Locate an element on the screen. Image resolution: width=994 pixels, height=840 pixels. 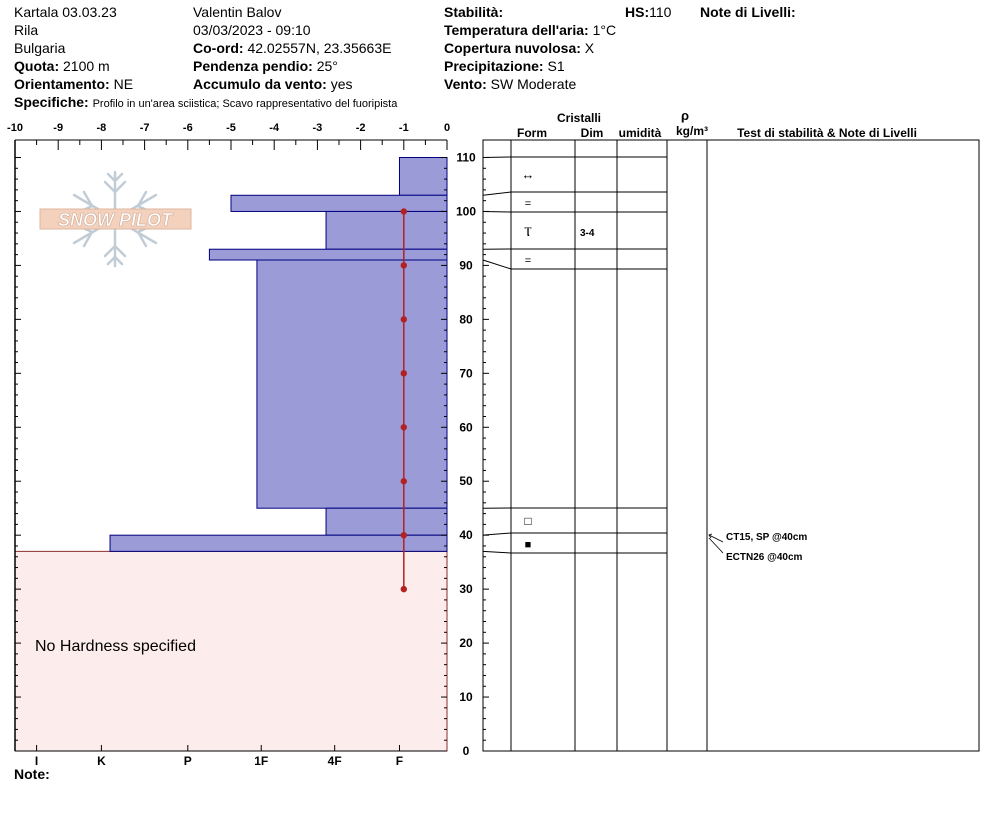
top-tick-label: -10 is located at coordinates (15, 128).